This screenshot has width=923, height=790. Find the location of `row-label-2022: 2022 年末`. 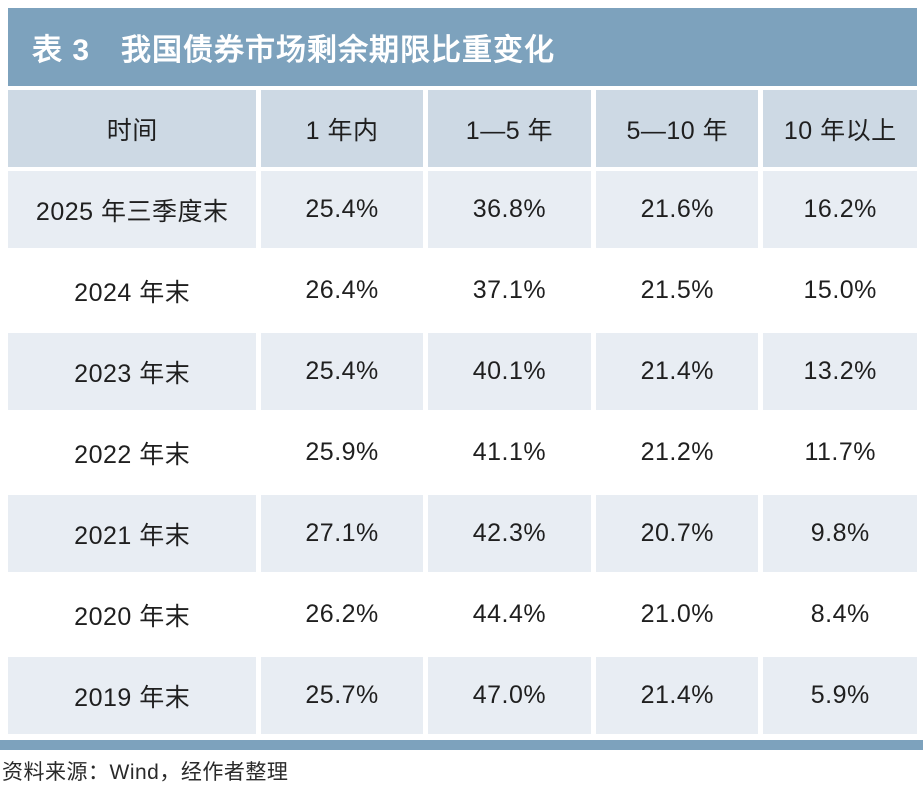

row-label-2022: 2022 年末 is located at coordinates (132, 452).